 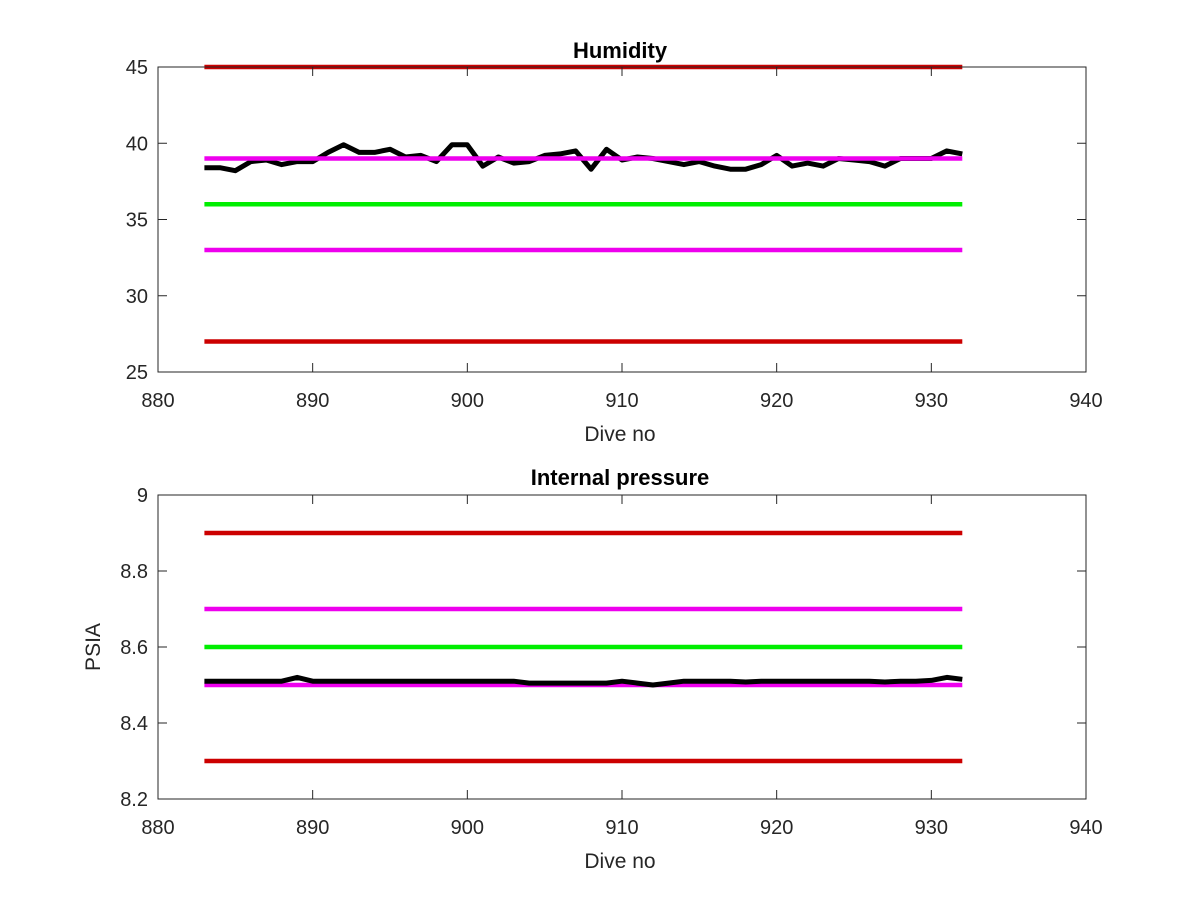 What do you see at coordinates (137, 144) in the screenshot?
I see `humidity-y-tick-label: 40` at bounding box center [137, 144].